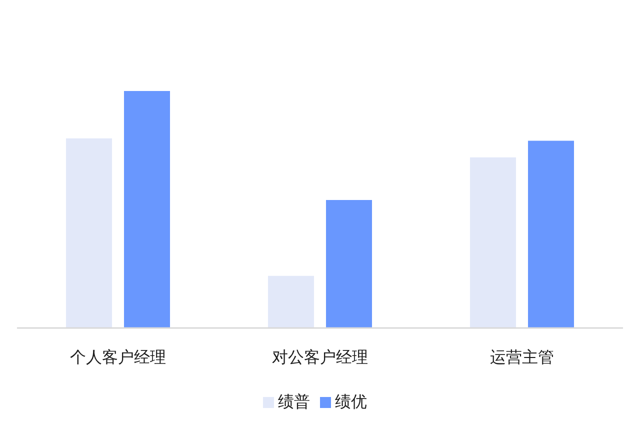 The image size is (640, 427). Describe the element at coordinates (294, 401) in the screenshot. I see `legend-label: 绩普` at that location.